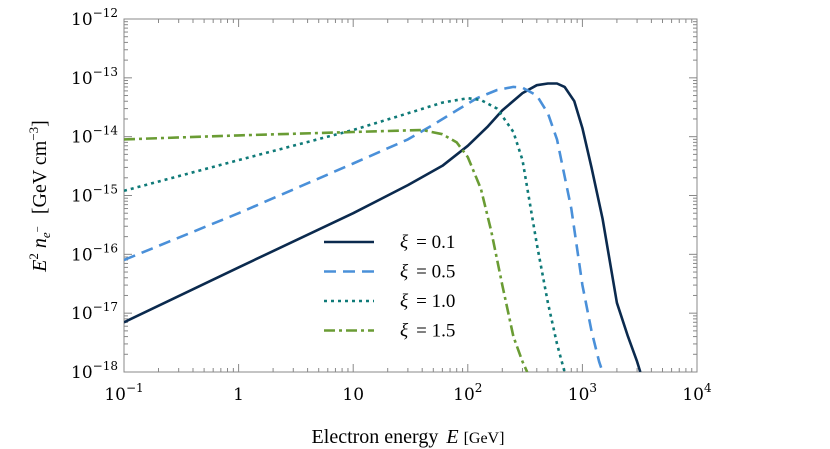  I want to click on y-tick-label: 10−13, so click(94, 77).